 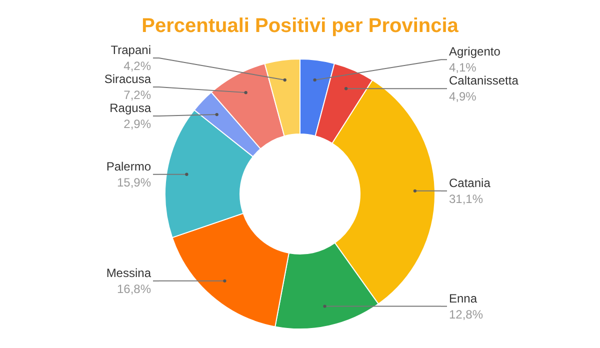 I want to click on data-label: 15,9%, so click(x=134, y=182).